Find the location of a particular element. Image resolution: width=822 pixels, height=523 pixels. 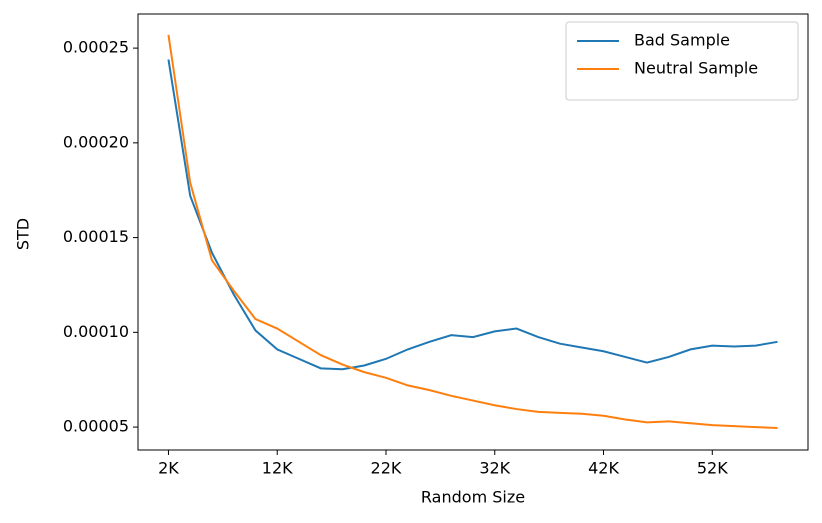

legend-label: Neutral Sample is located at coordinates (696, 68).